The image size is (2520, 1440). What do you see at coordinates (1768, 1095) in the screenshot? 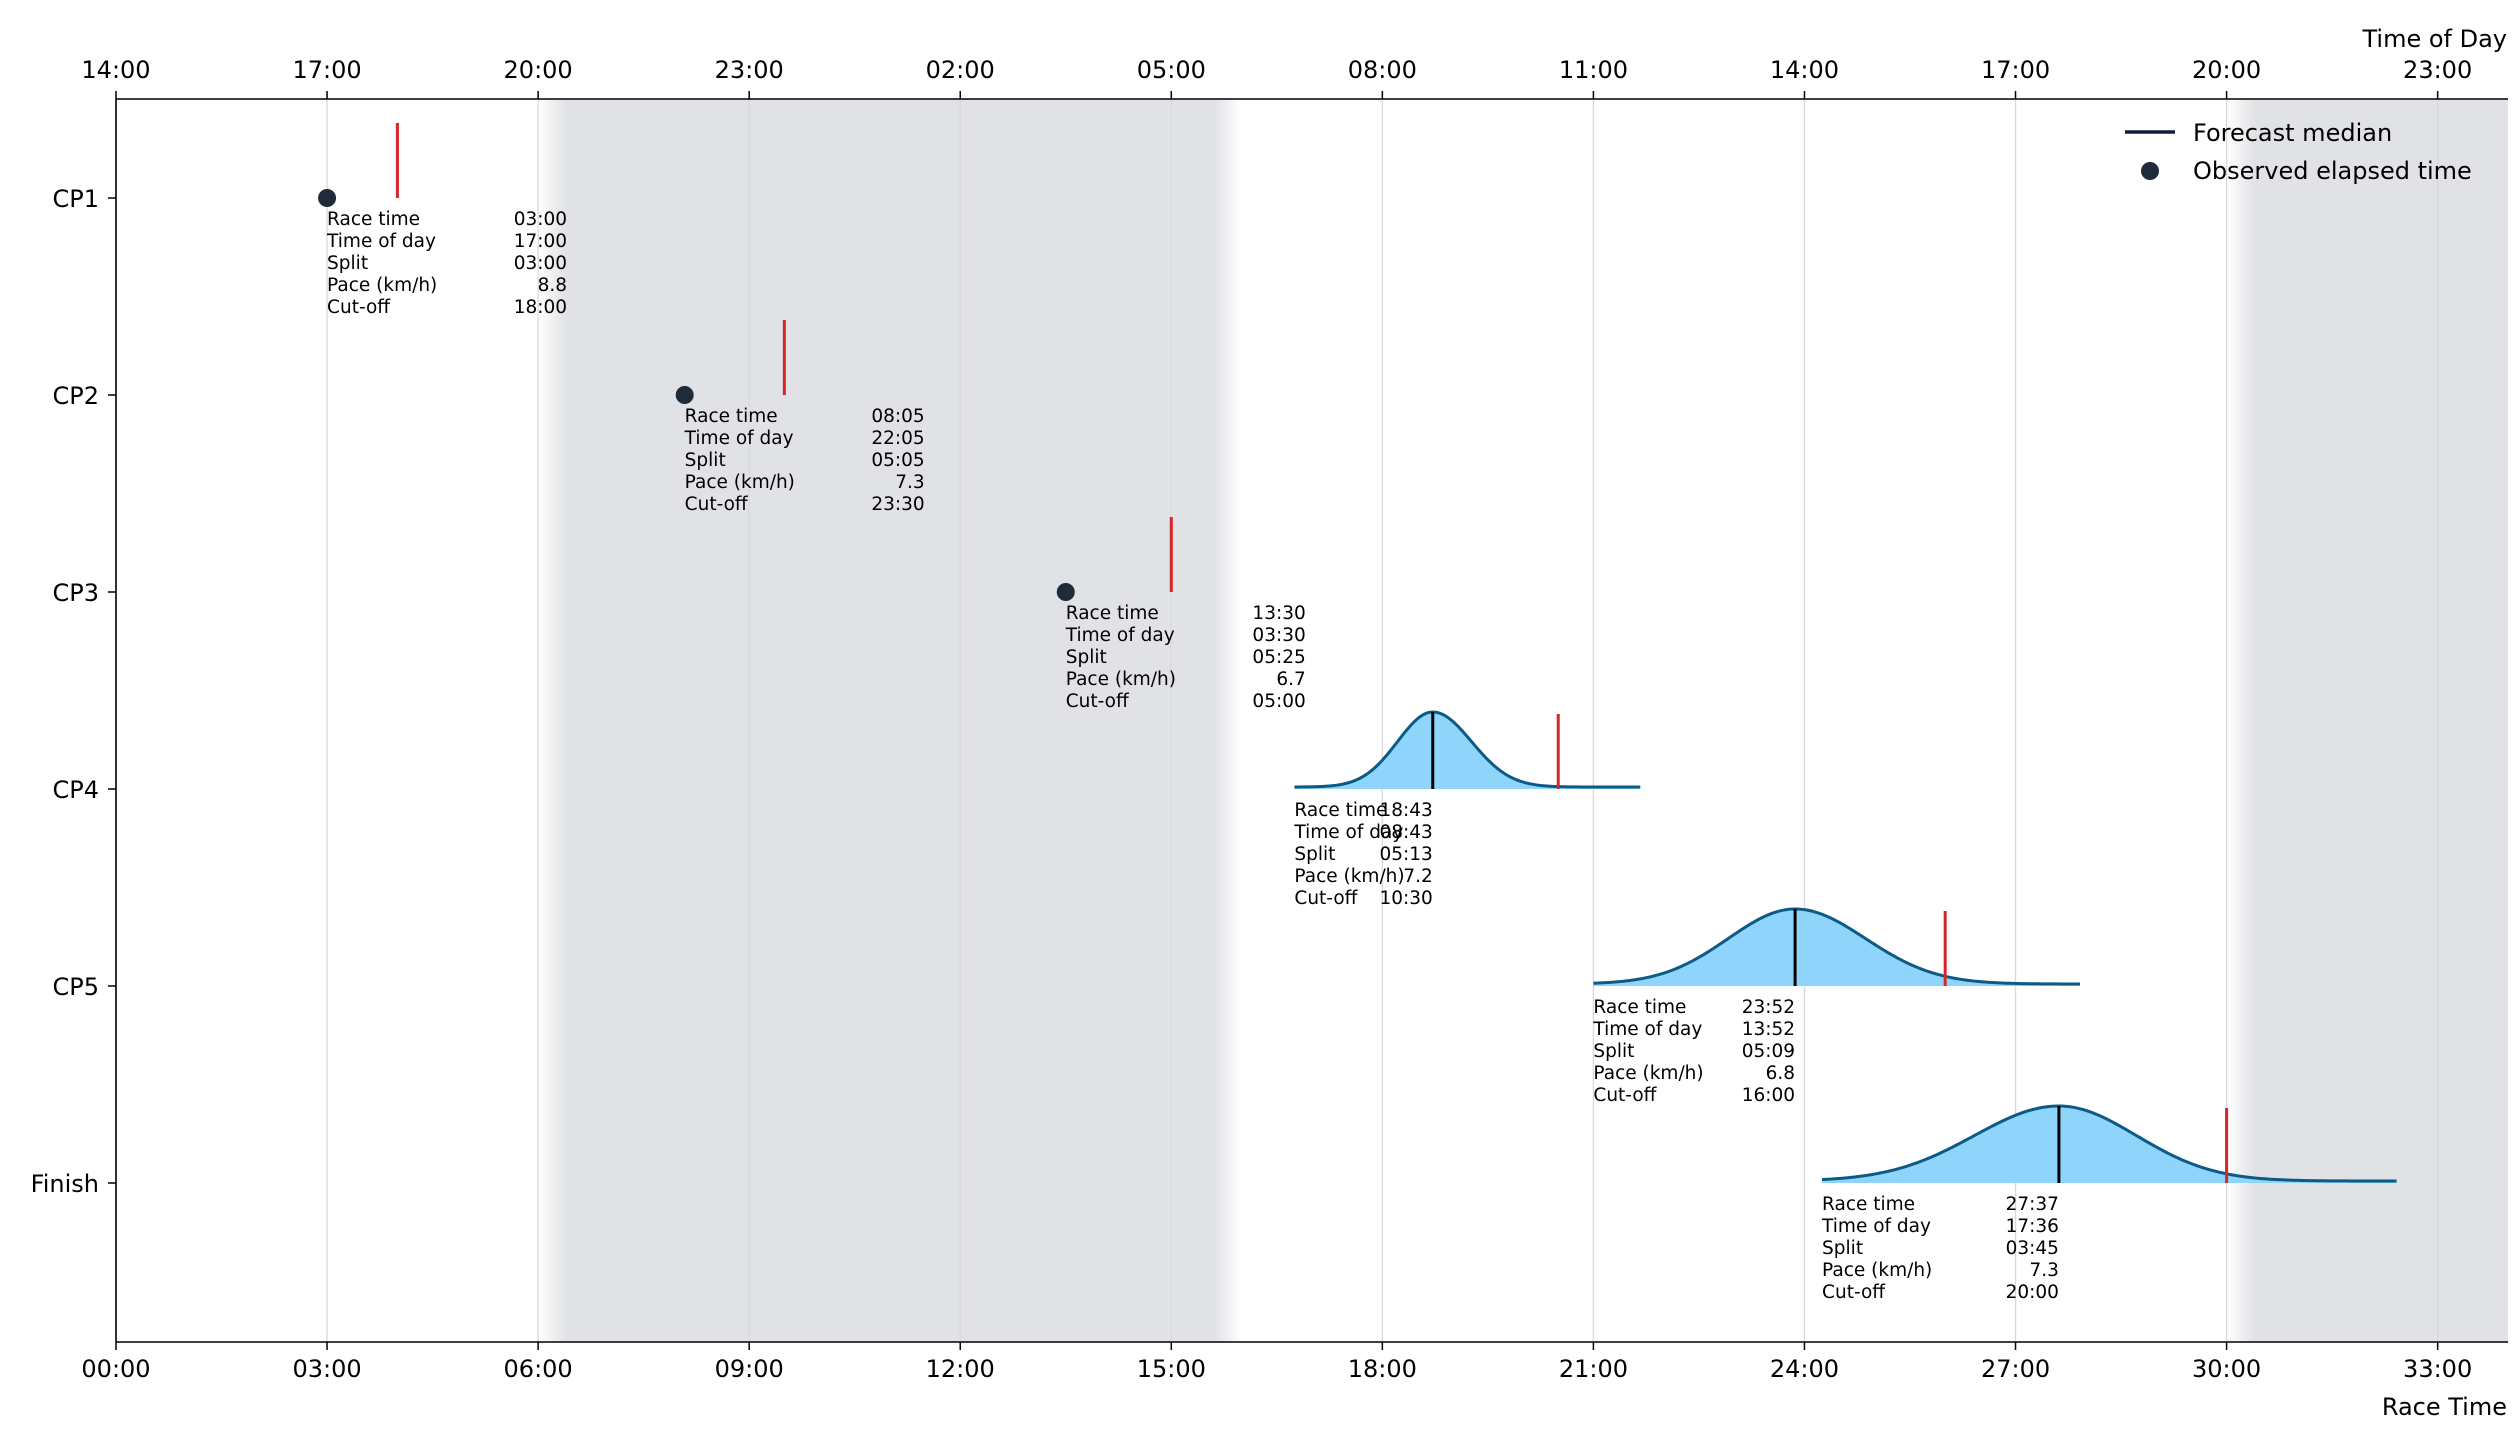
I see `annotation-value: 16:00` at bounding box center [1768, 1095].